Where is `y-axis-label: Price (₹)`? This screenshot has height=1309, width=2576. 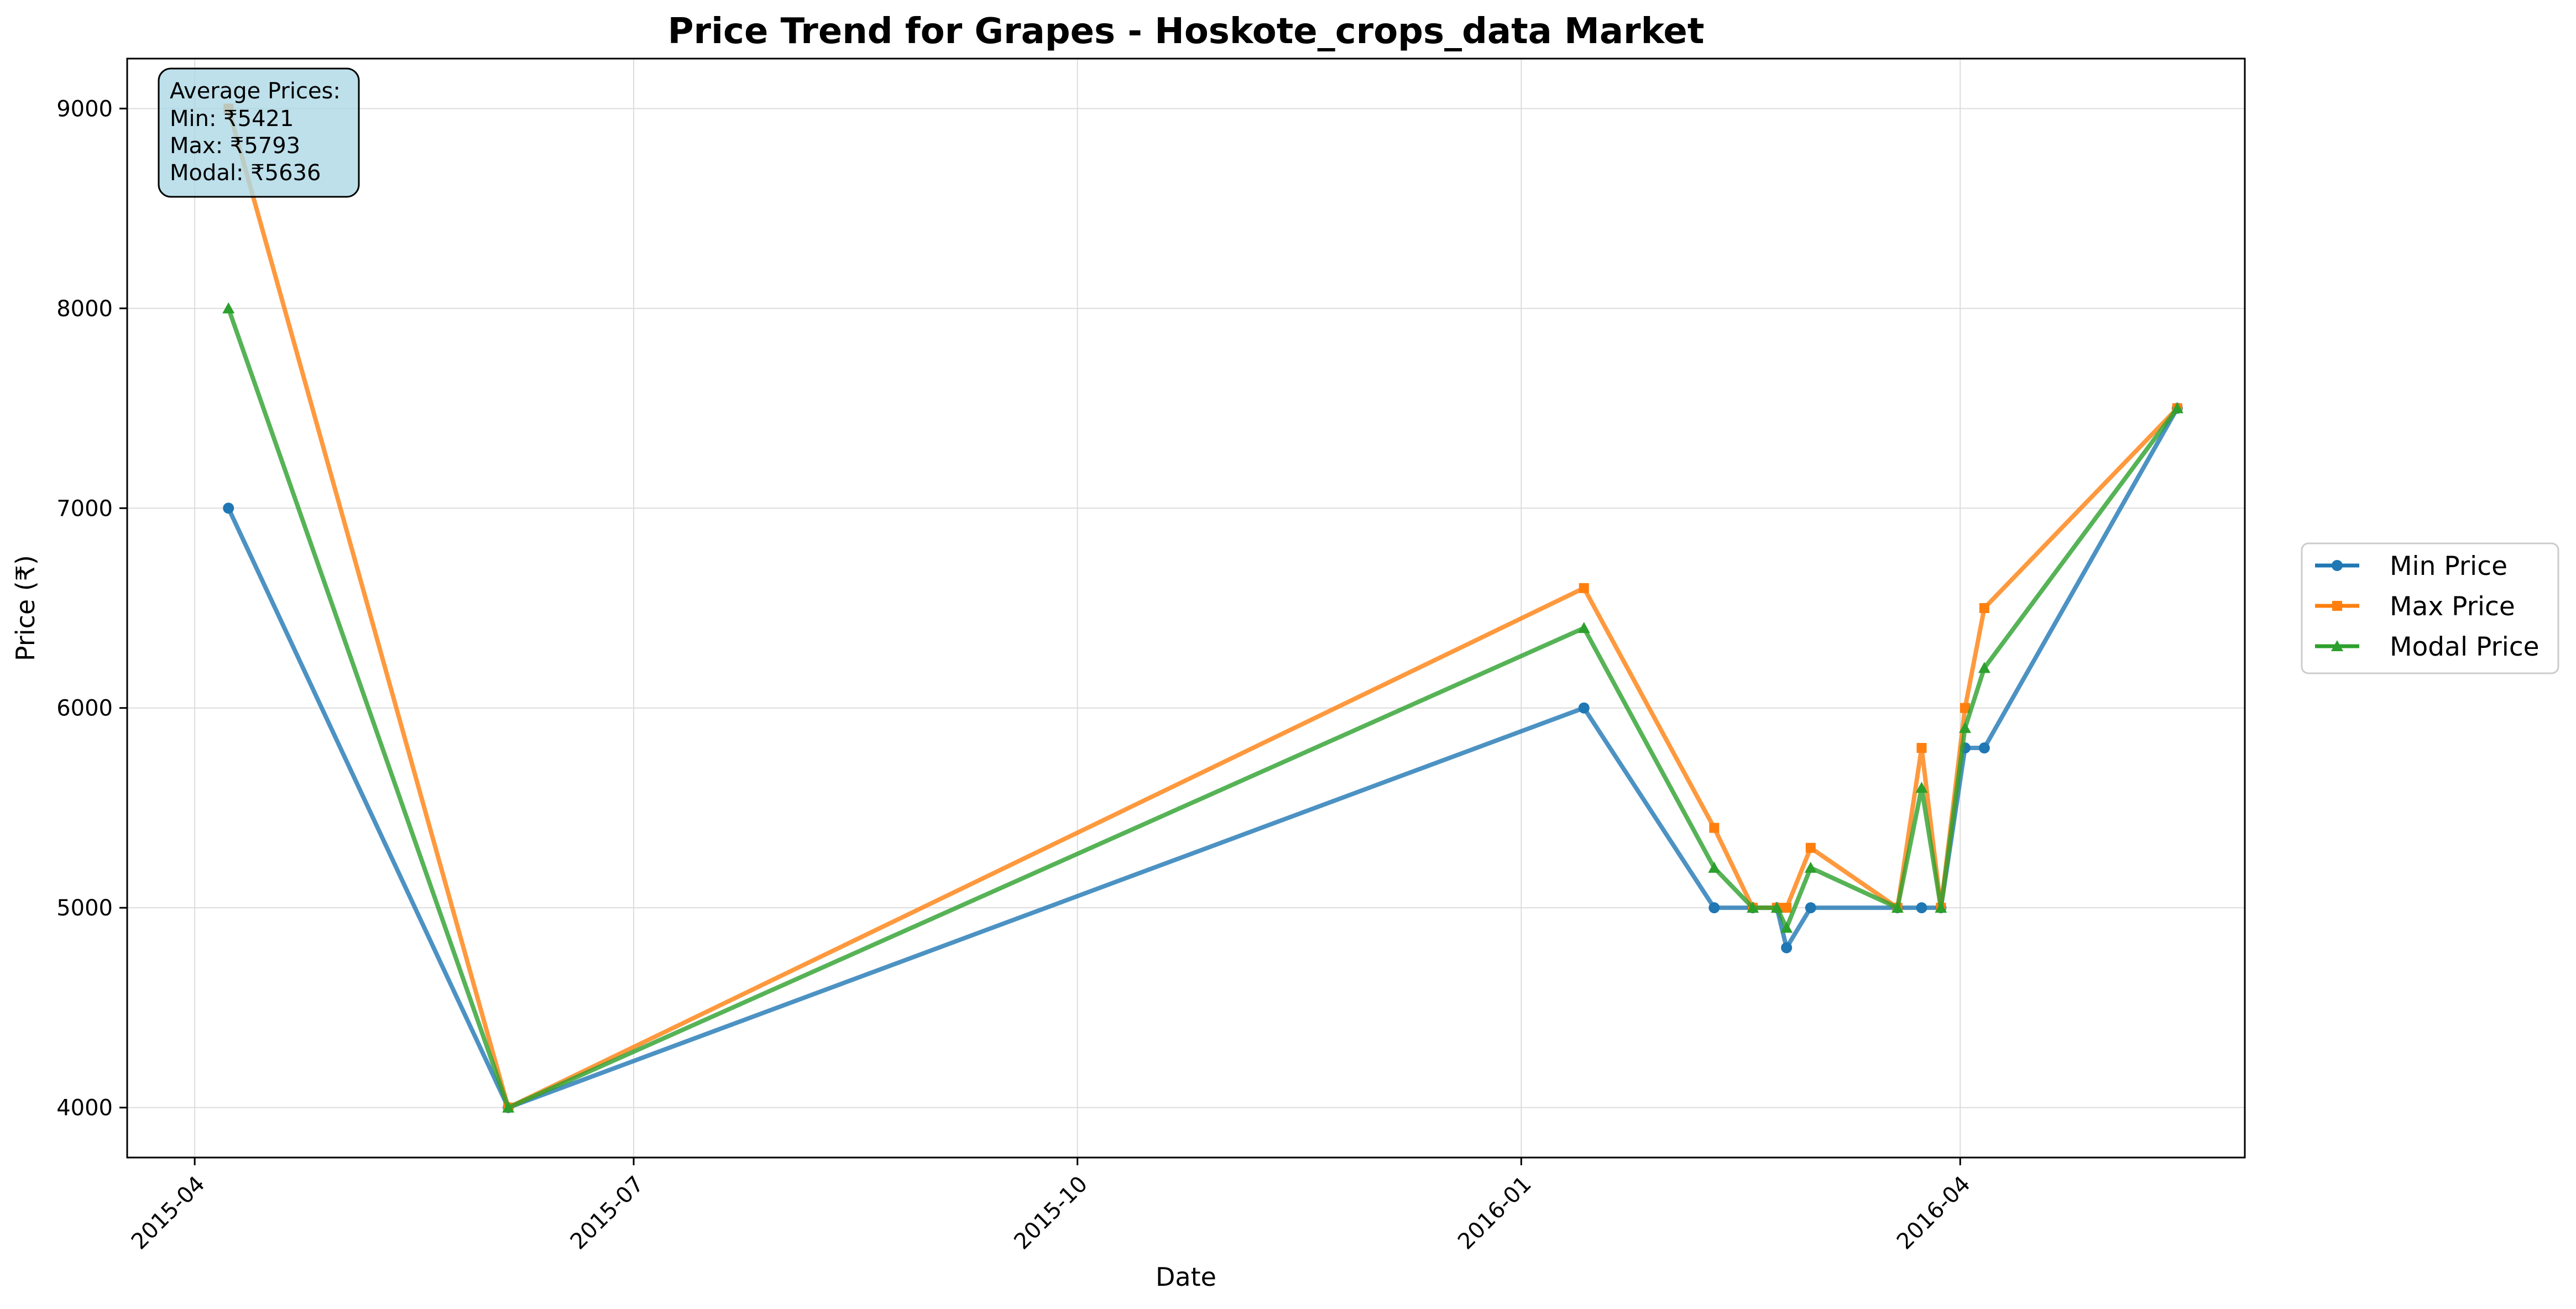
y-axis-label: Price (₹) is located at coordinates (25, 608).